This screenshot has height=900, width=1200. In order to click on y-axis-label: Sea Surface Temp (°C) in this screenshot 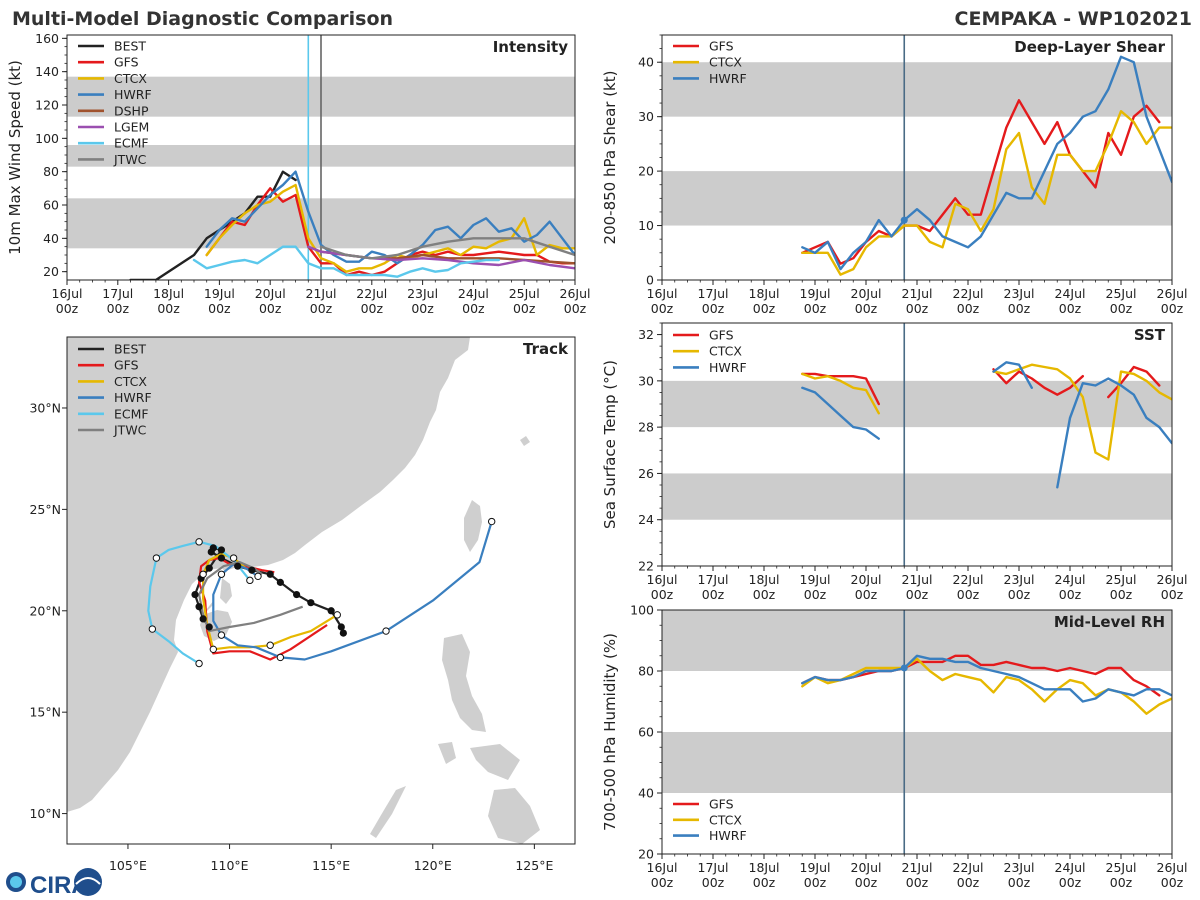, I will do `click(610, 444)`.